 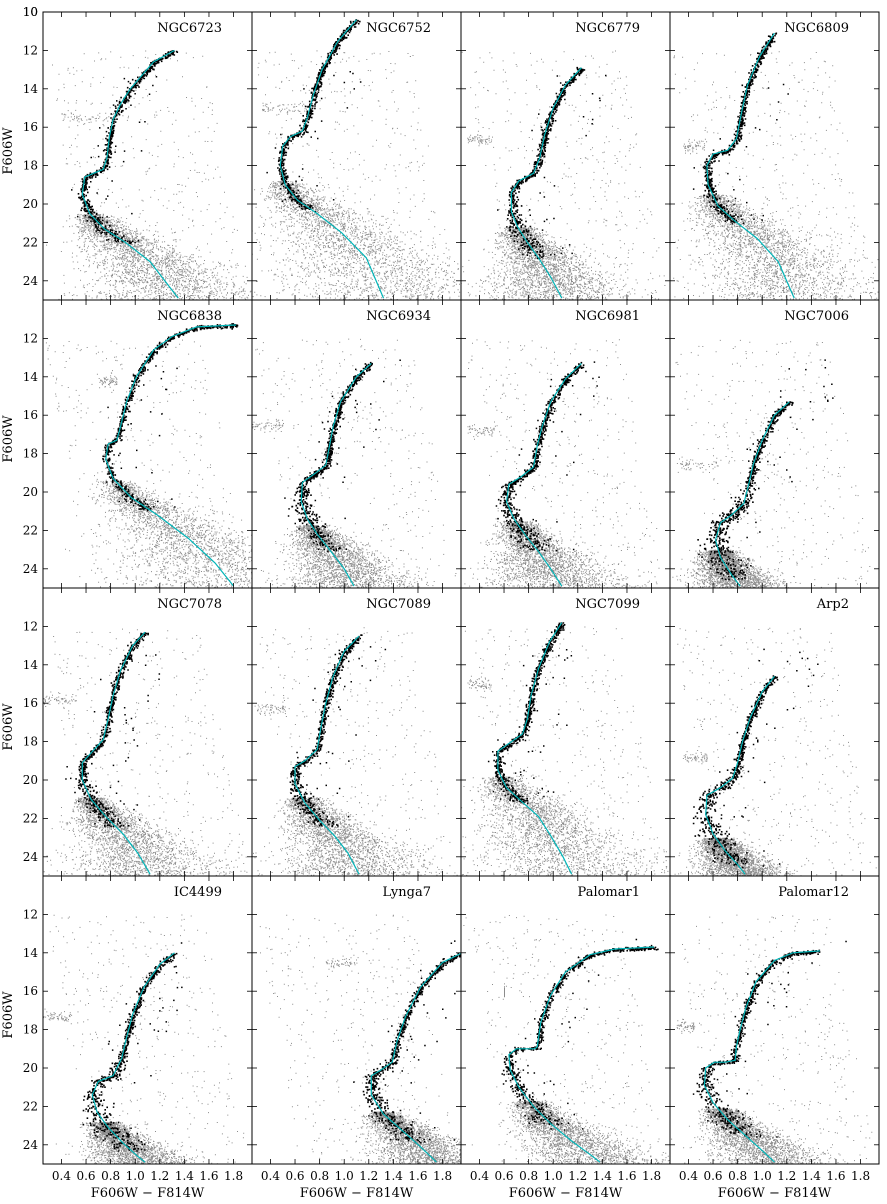 I want to click on cmd-panel-ngc6779: NGC6779, so click(x=563, y=158).